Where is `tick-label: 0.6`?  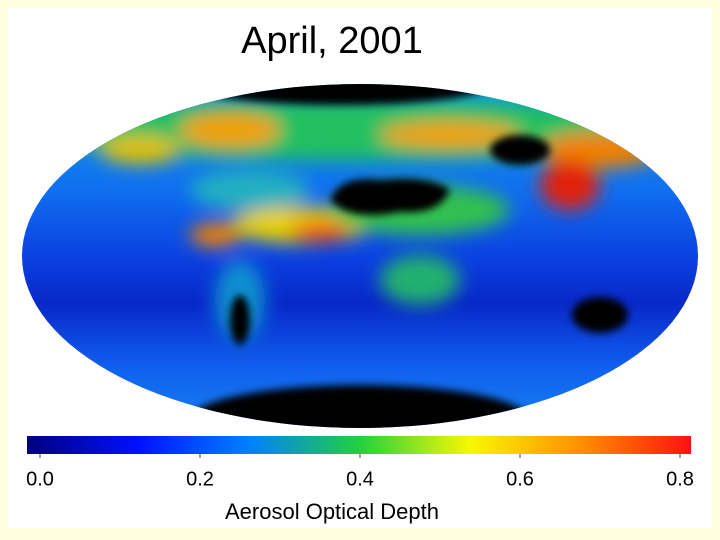 tick-label: 0.6 is located at coordinates (520, 479).